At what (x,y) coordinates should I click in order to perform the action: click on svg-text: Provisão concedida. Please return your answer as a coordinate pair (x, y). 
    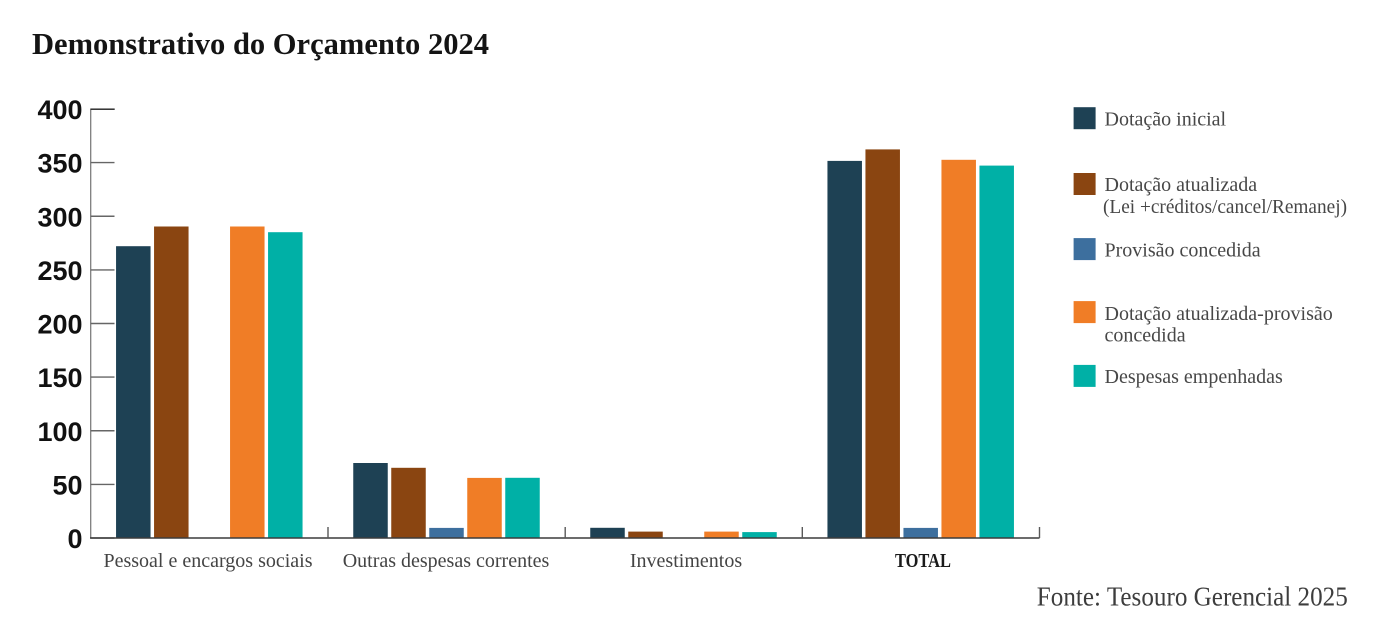
    Looking at the image, I should click on (1183, 250).